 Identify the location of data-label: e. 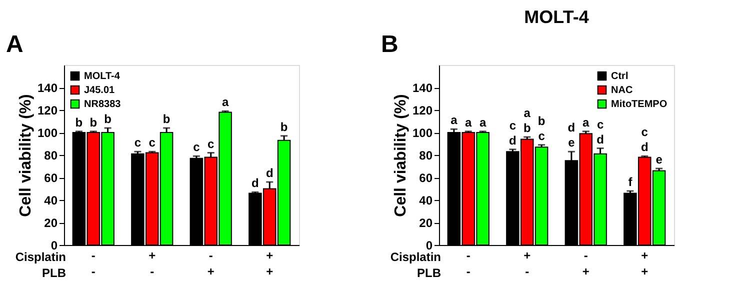
(659, 159).